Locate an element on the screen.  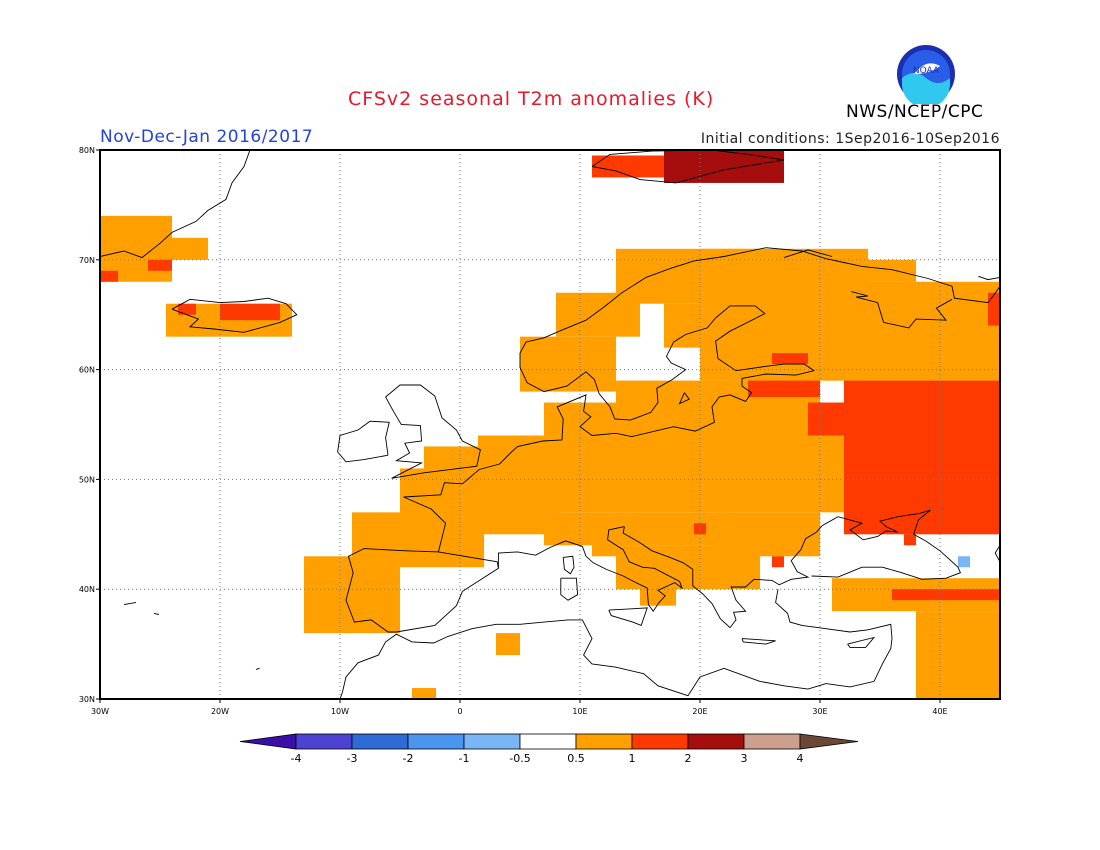
colorbar: -4 -3 -2 -1 -0.5 0.5 1 2 3 4 is located at coordinates (549, 749).